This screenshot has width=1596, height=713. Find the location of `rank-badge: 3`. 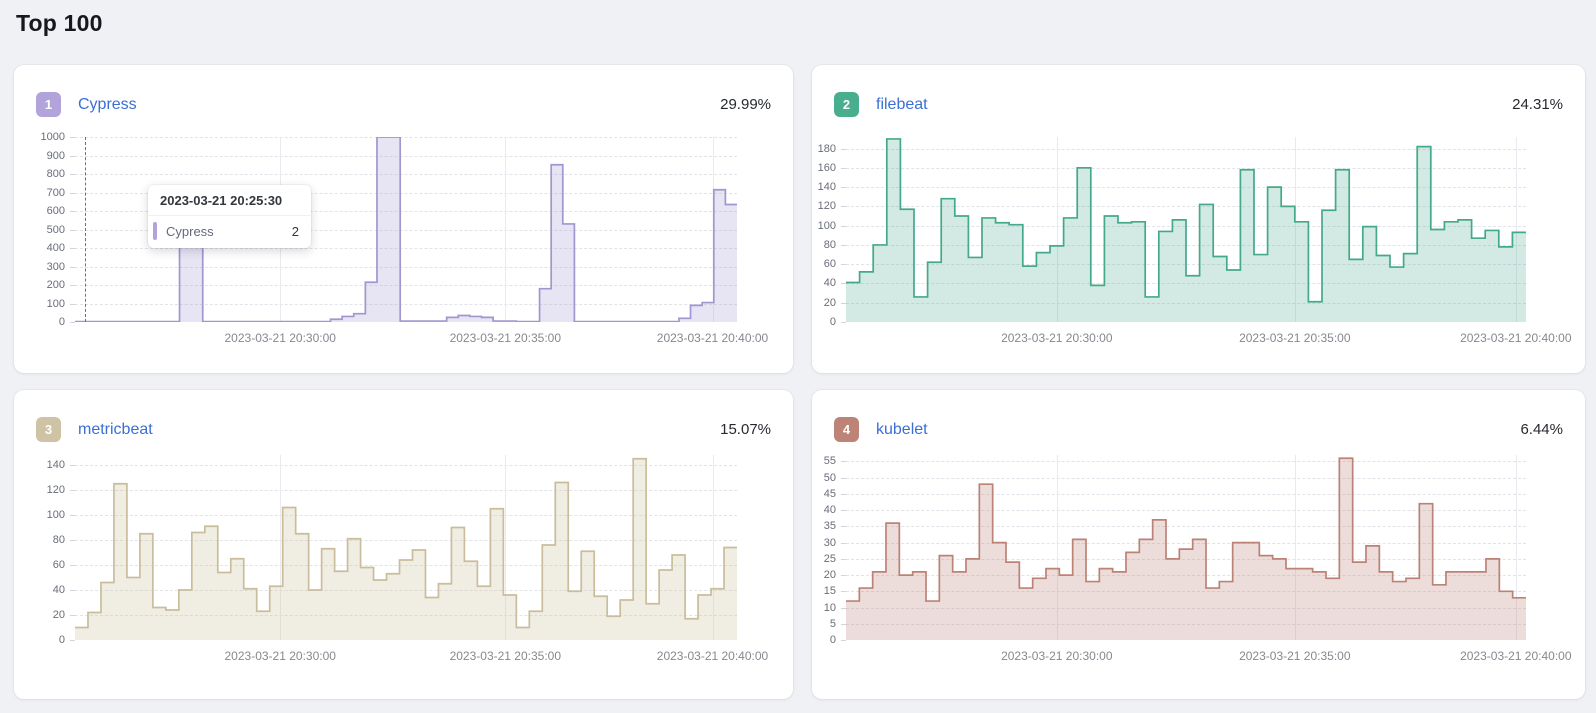

rank-badge: 3 is located at coordinates (48, 429).